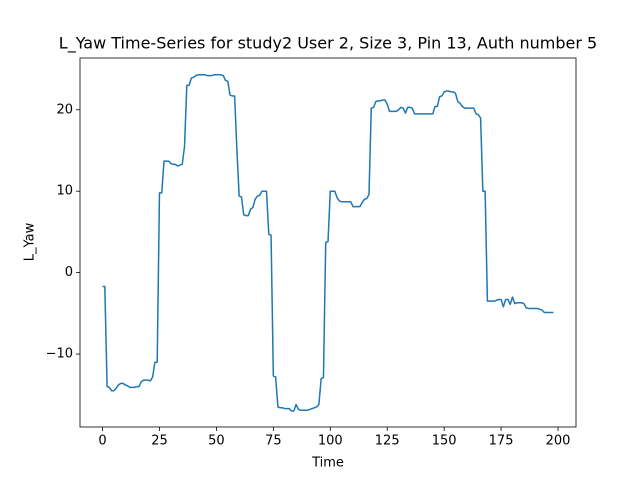 The width and height of the screenshot is (640, 480). I want to click on x-tick-label: 150, so click(444, 441).